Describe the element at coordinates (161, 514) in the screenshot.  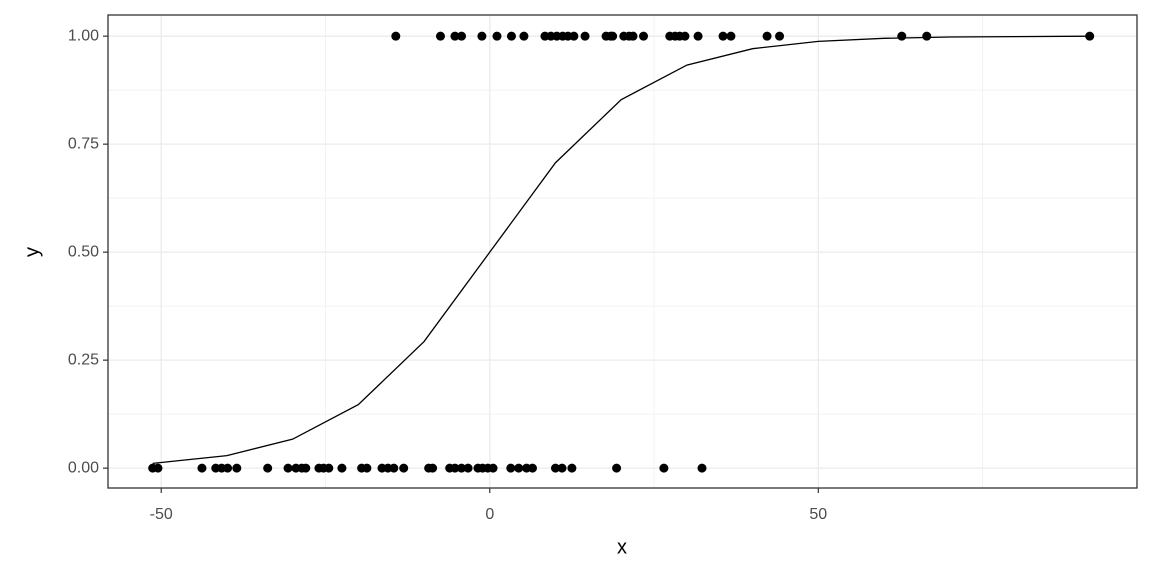
I see `x-tick-label: -50` at that location.